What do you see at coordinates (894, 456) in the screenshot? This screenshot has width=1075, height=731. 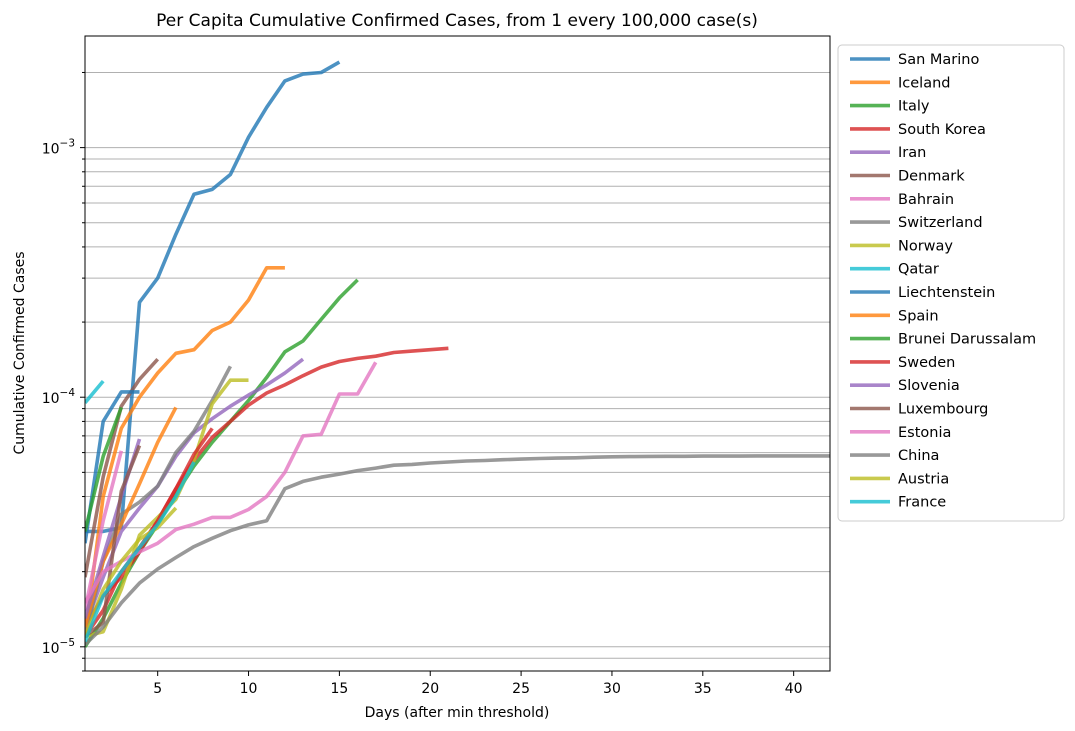 I see `legend-item: China` at bounding box center [894, 456].